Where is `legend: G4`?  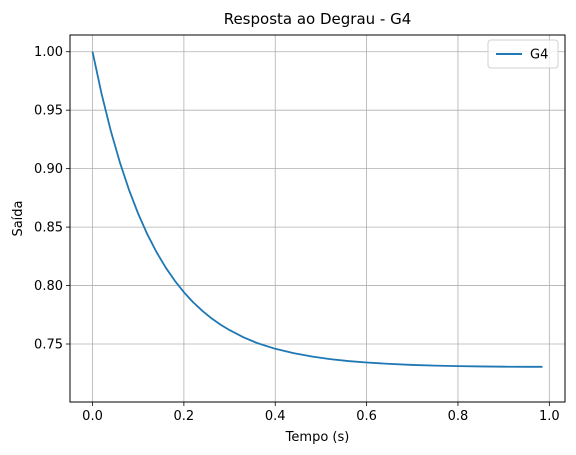 legend: G4 is located at coordinates (523, 54).